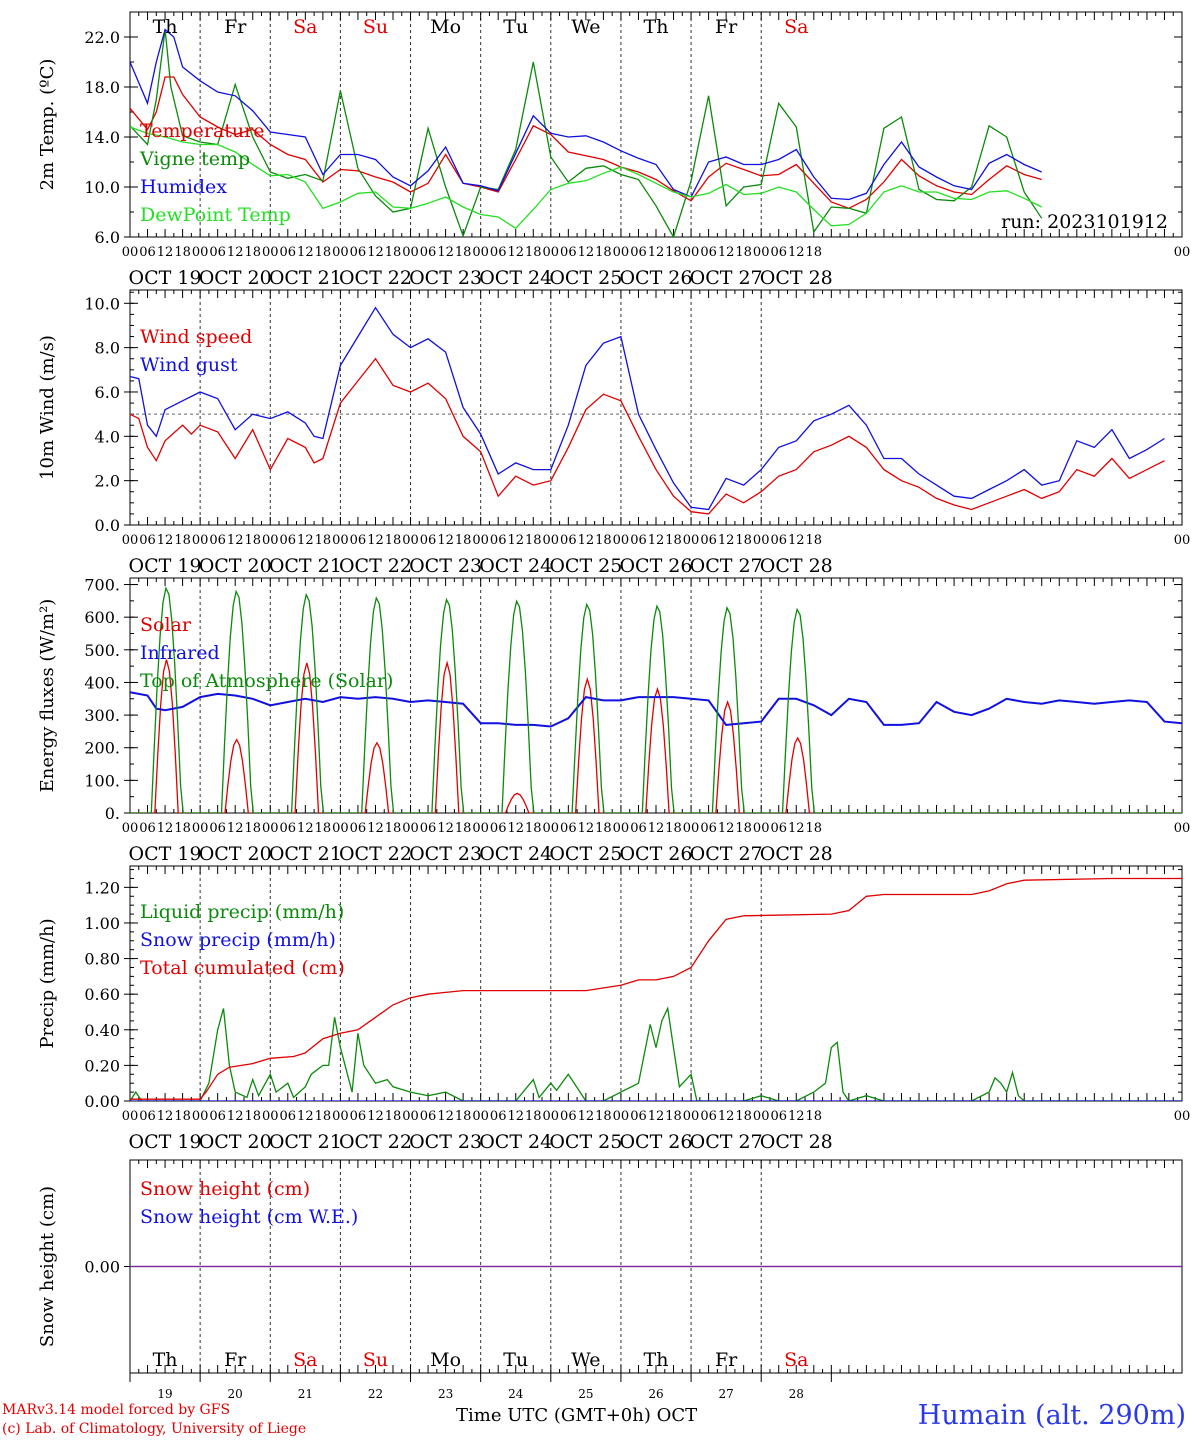 The image size is (1194, 1440). Describe the element at coordinates (196, 337) in the screenshot. I see `legend-entry: Wind speed` at that location.